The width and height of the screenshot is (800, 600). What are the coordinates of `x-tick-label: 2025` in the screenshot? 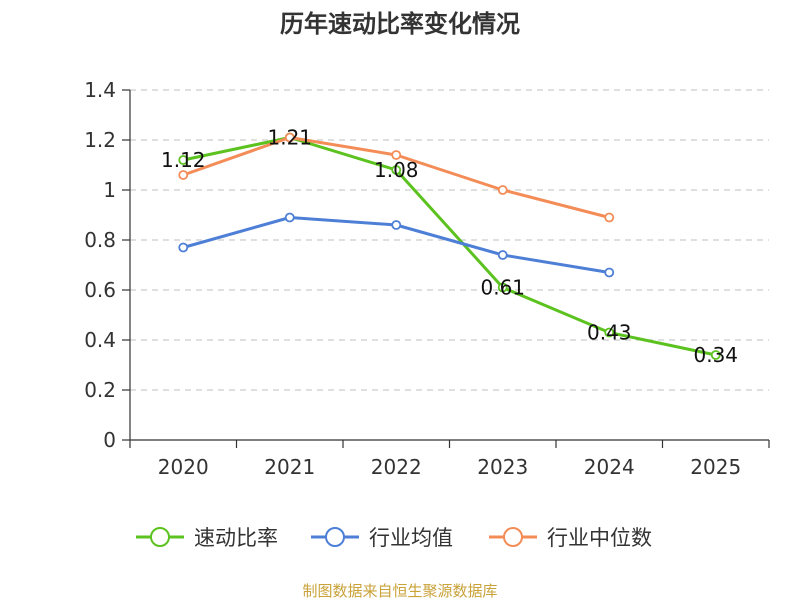 It's located at (715, 467).